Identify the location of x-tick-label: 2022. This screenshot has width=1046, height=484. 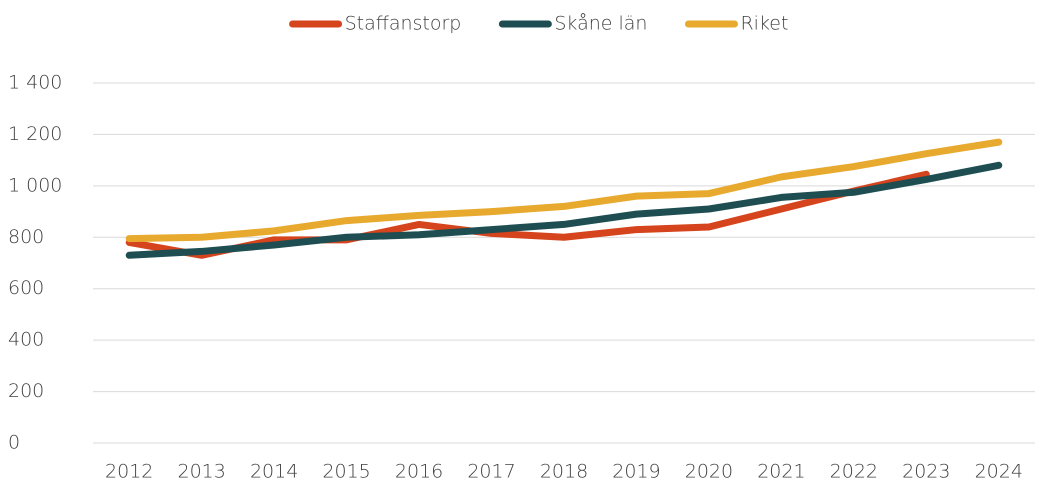
(854, 472).